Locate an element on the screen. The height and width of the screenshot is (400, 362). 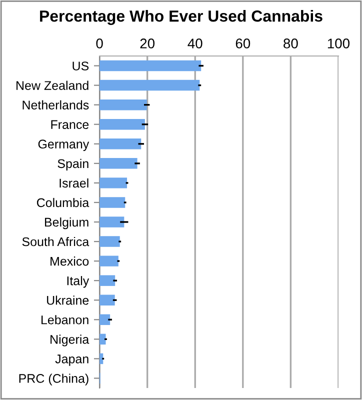
y-tick-label: Belgium is located at coordinates (66, 223).